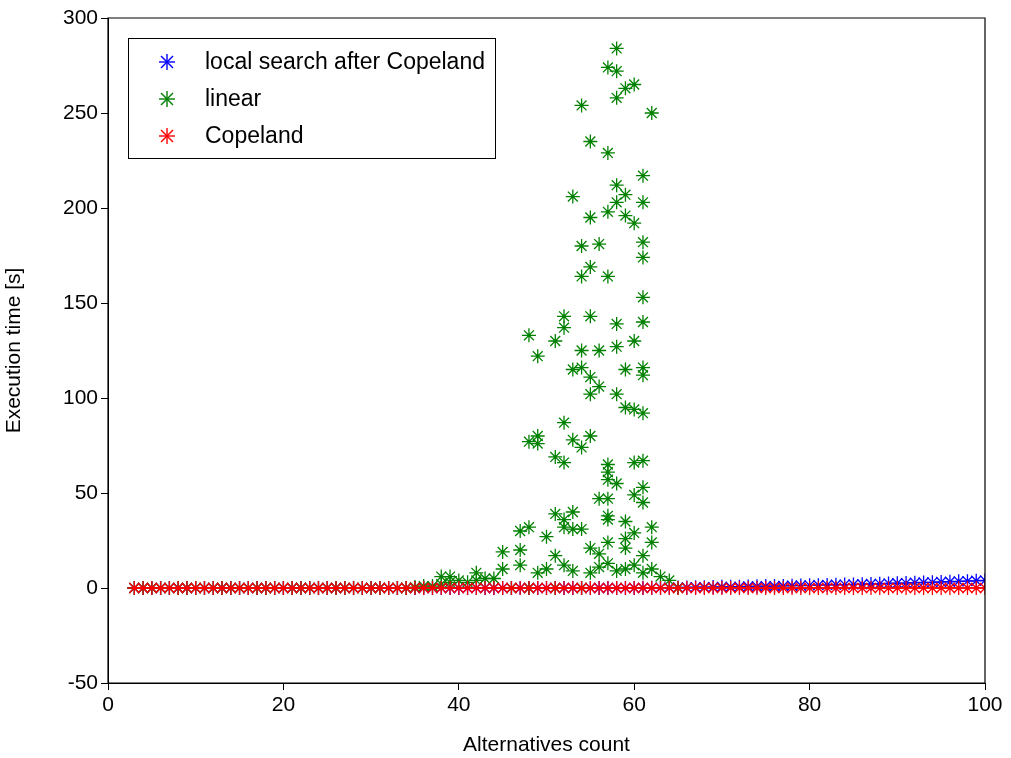 The height and width of the screenshot is (758, 1011). Describe the element at coordinates (80, 111) in the screenshot. I see `y-tick-label: 250` at that location.